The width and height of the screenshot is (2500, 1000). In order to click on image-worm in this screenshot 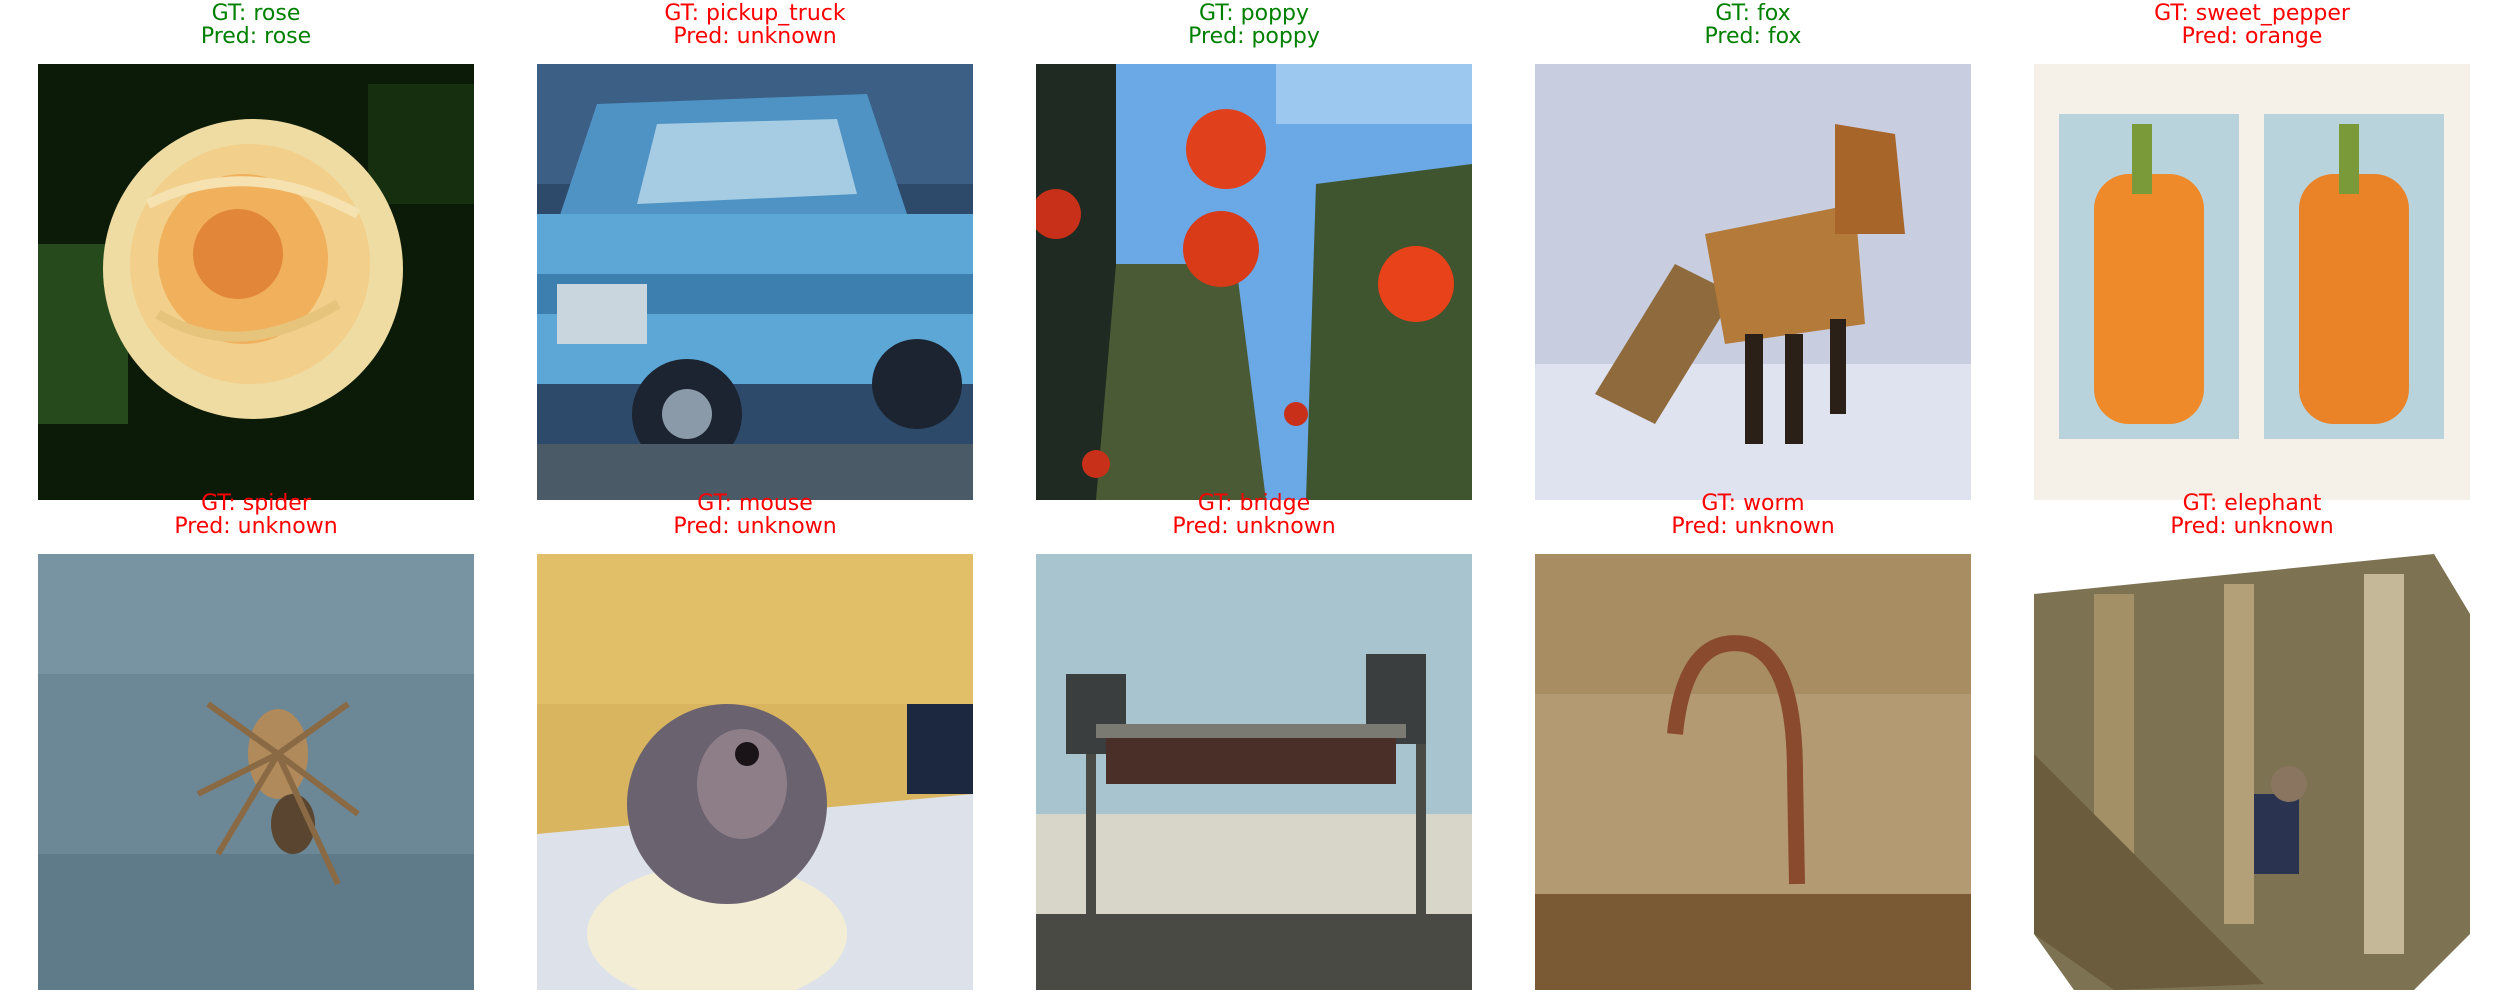, I will do `click(1753, 772)`.